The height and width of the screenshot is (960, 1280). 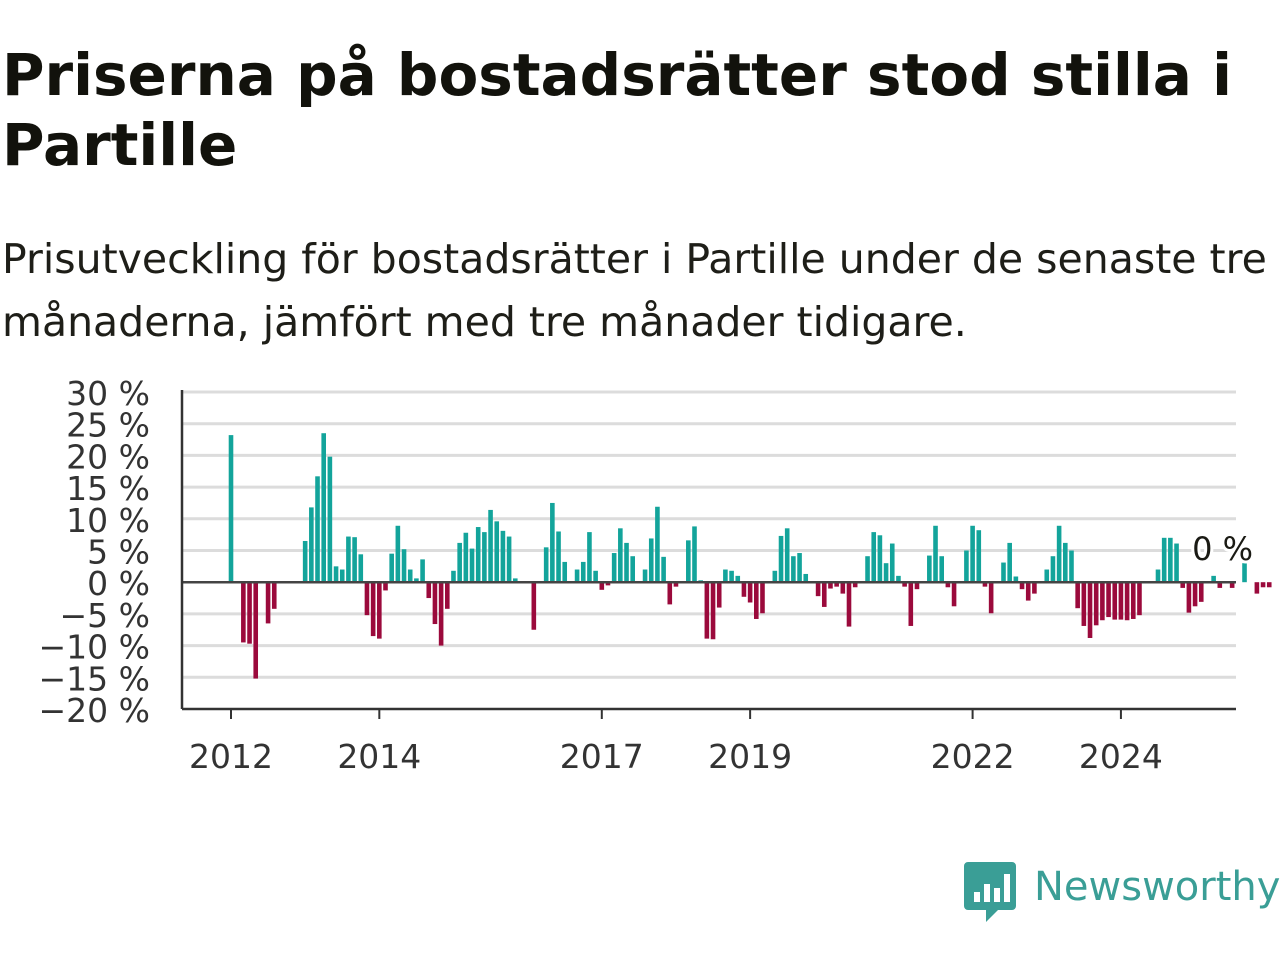 What do you see at coordinates (118, 552) in the screenshot?
I see `y-tick-label: 5 %` at bounding box center [118, 552].